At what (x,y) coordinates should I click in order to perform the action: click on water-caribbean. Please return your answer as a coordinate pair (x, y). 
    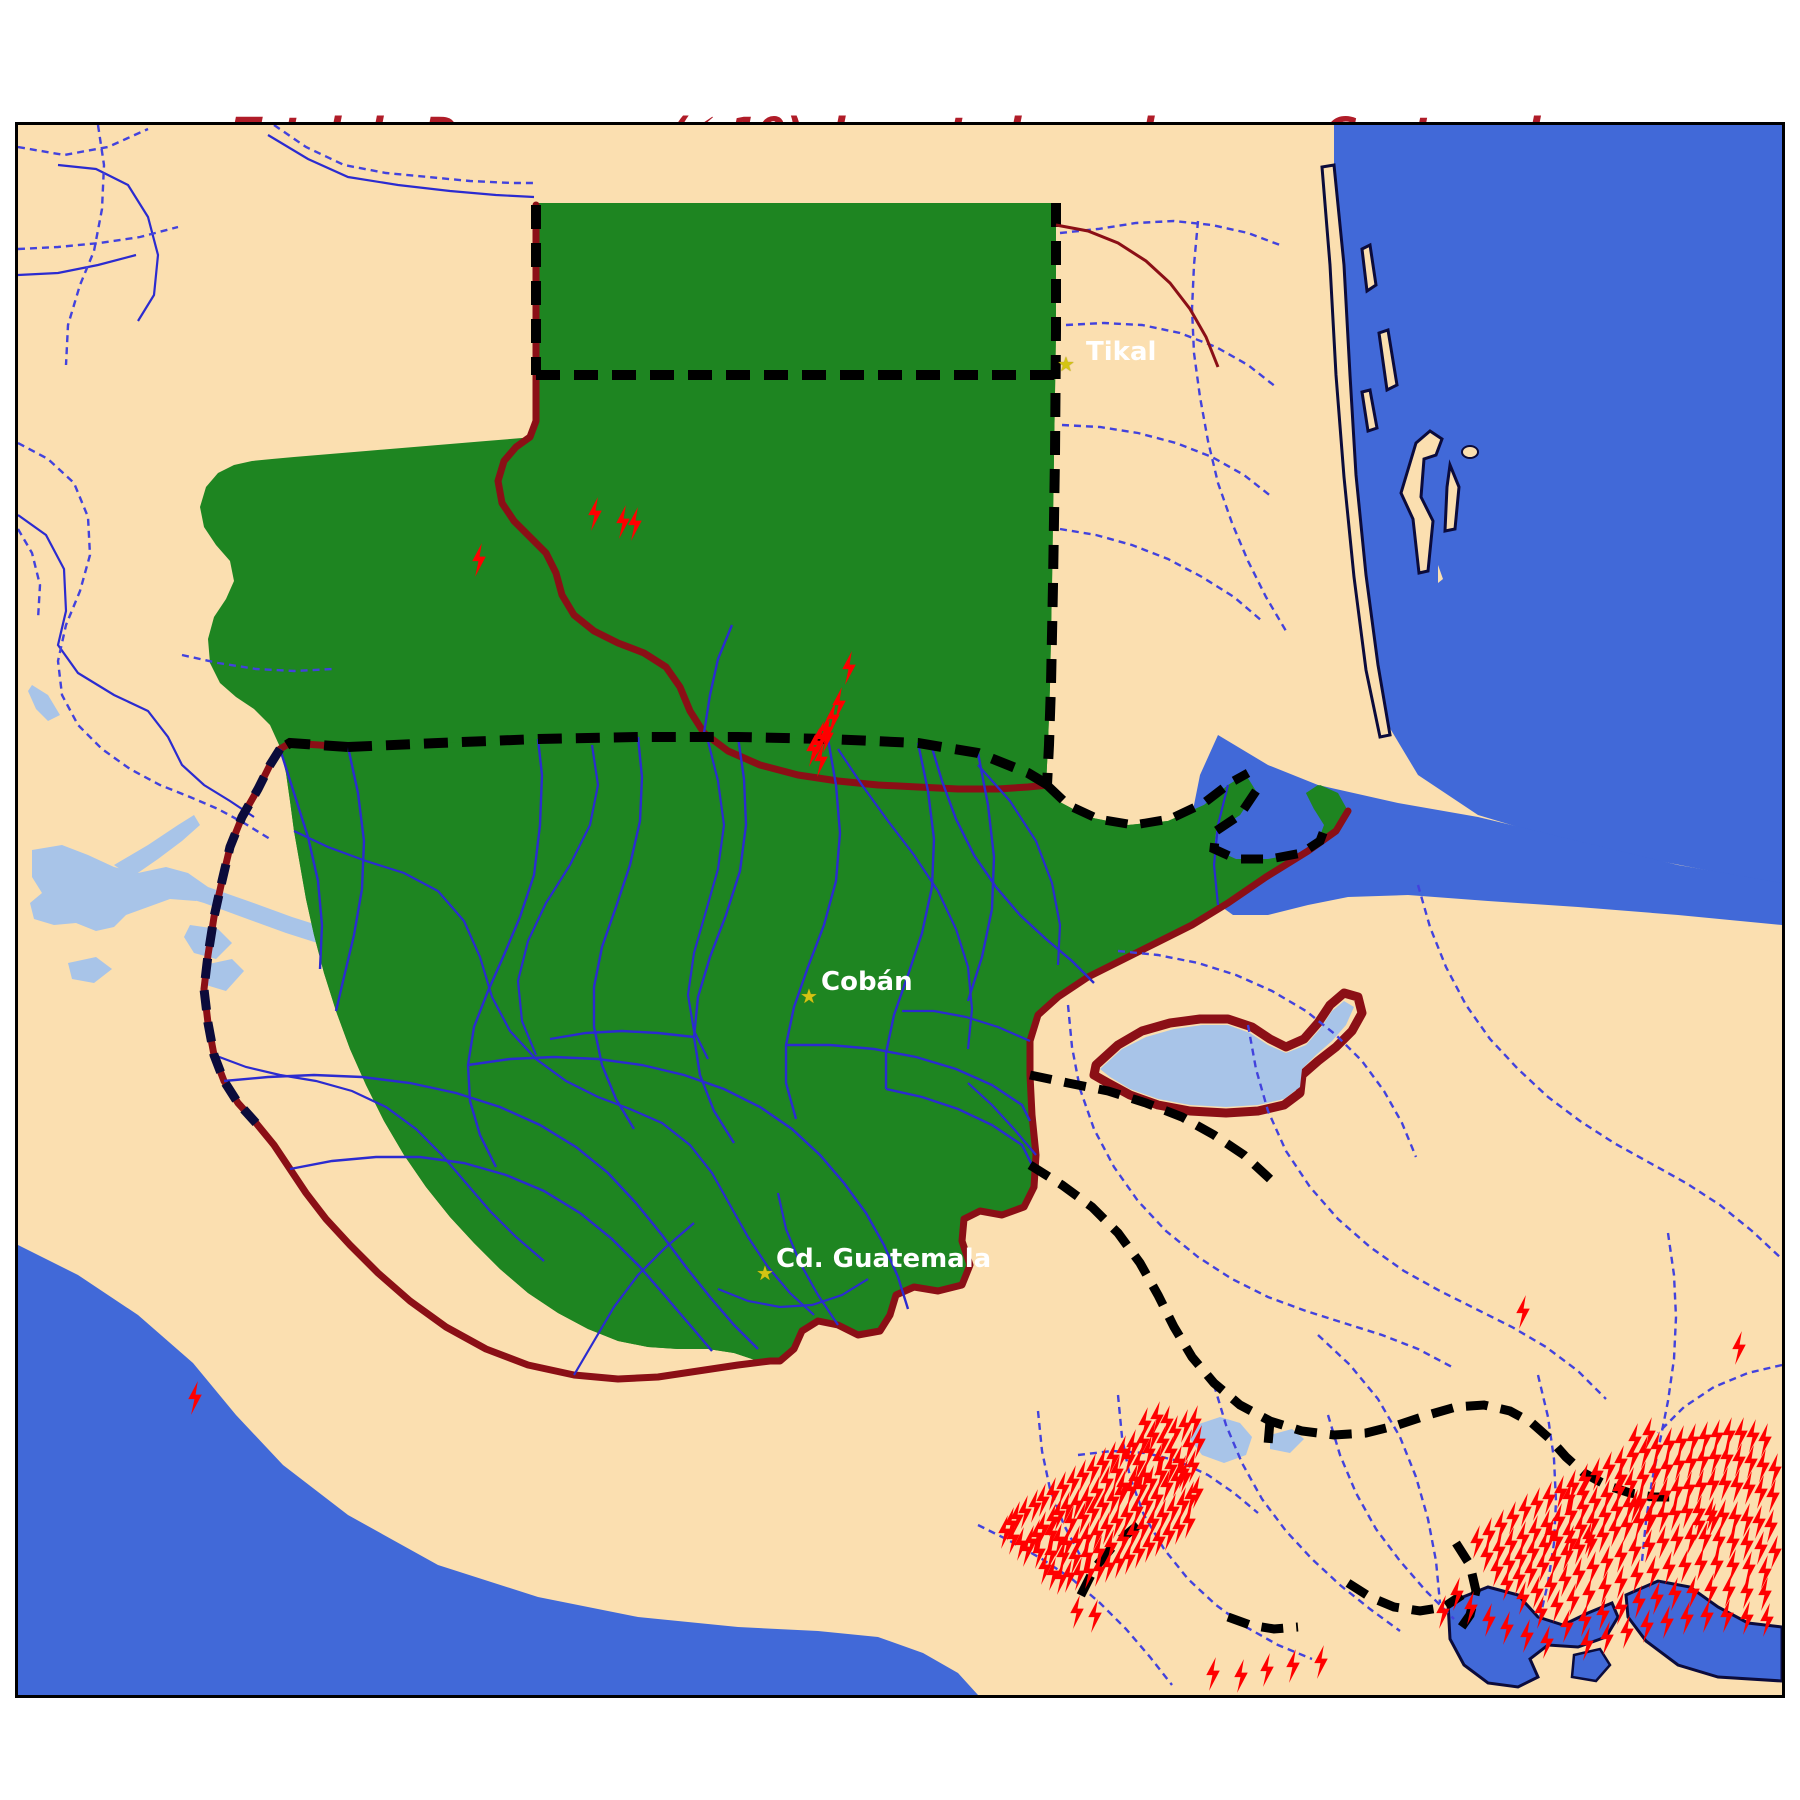
    Looking at the image, I should click on (1551, 505).